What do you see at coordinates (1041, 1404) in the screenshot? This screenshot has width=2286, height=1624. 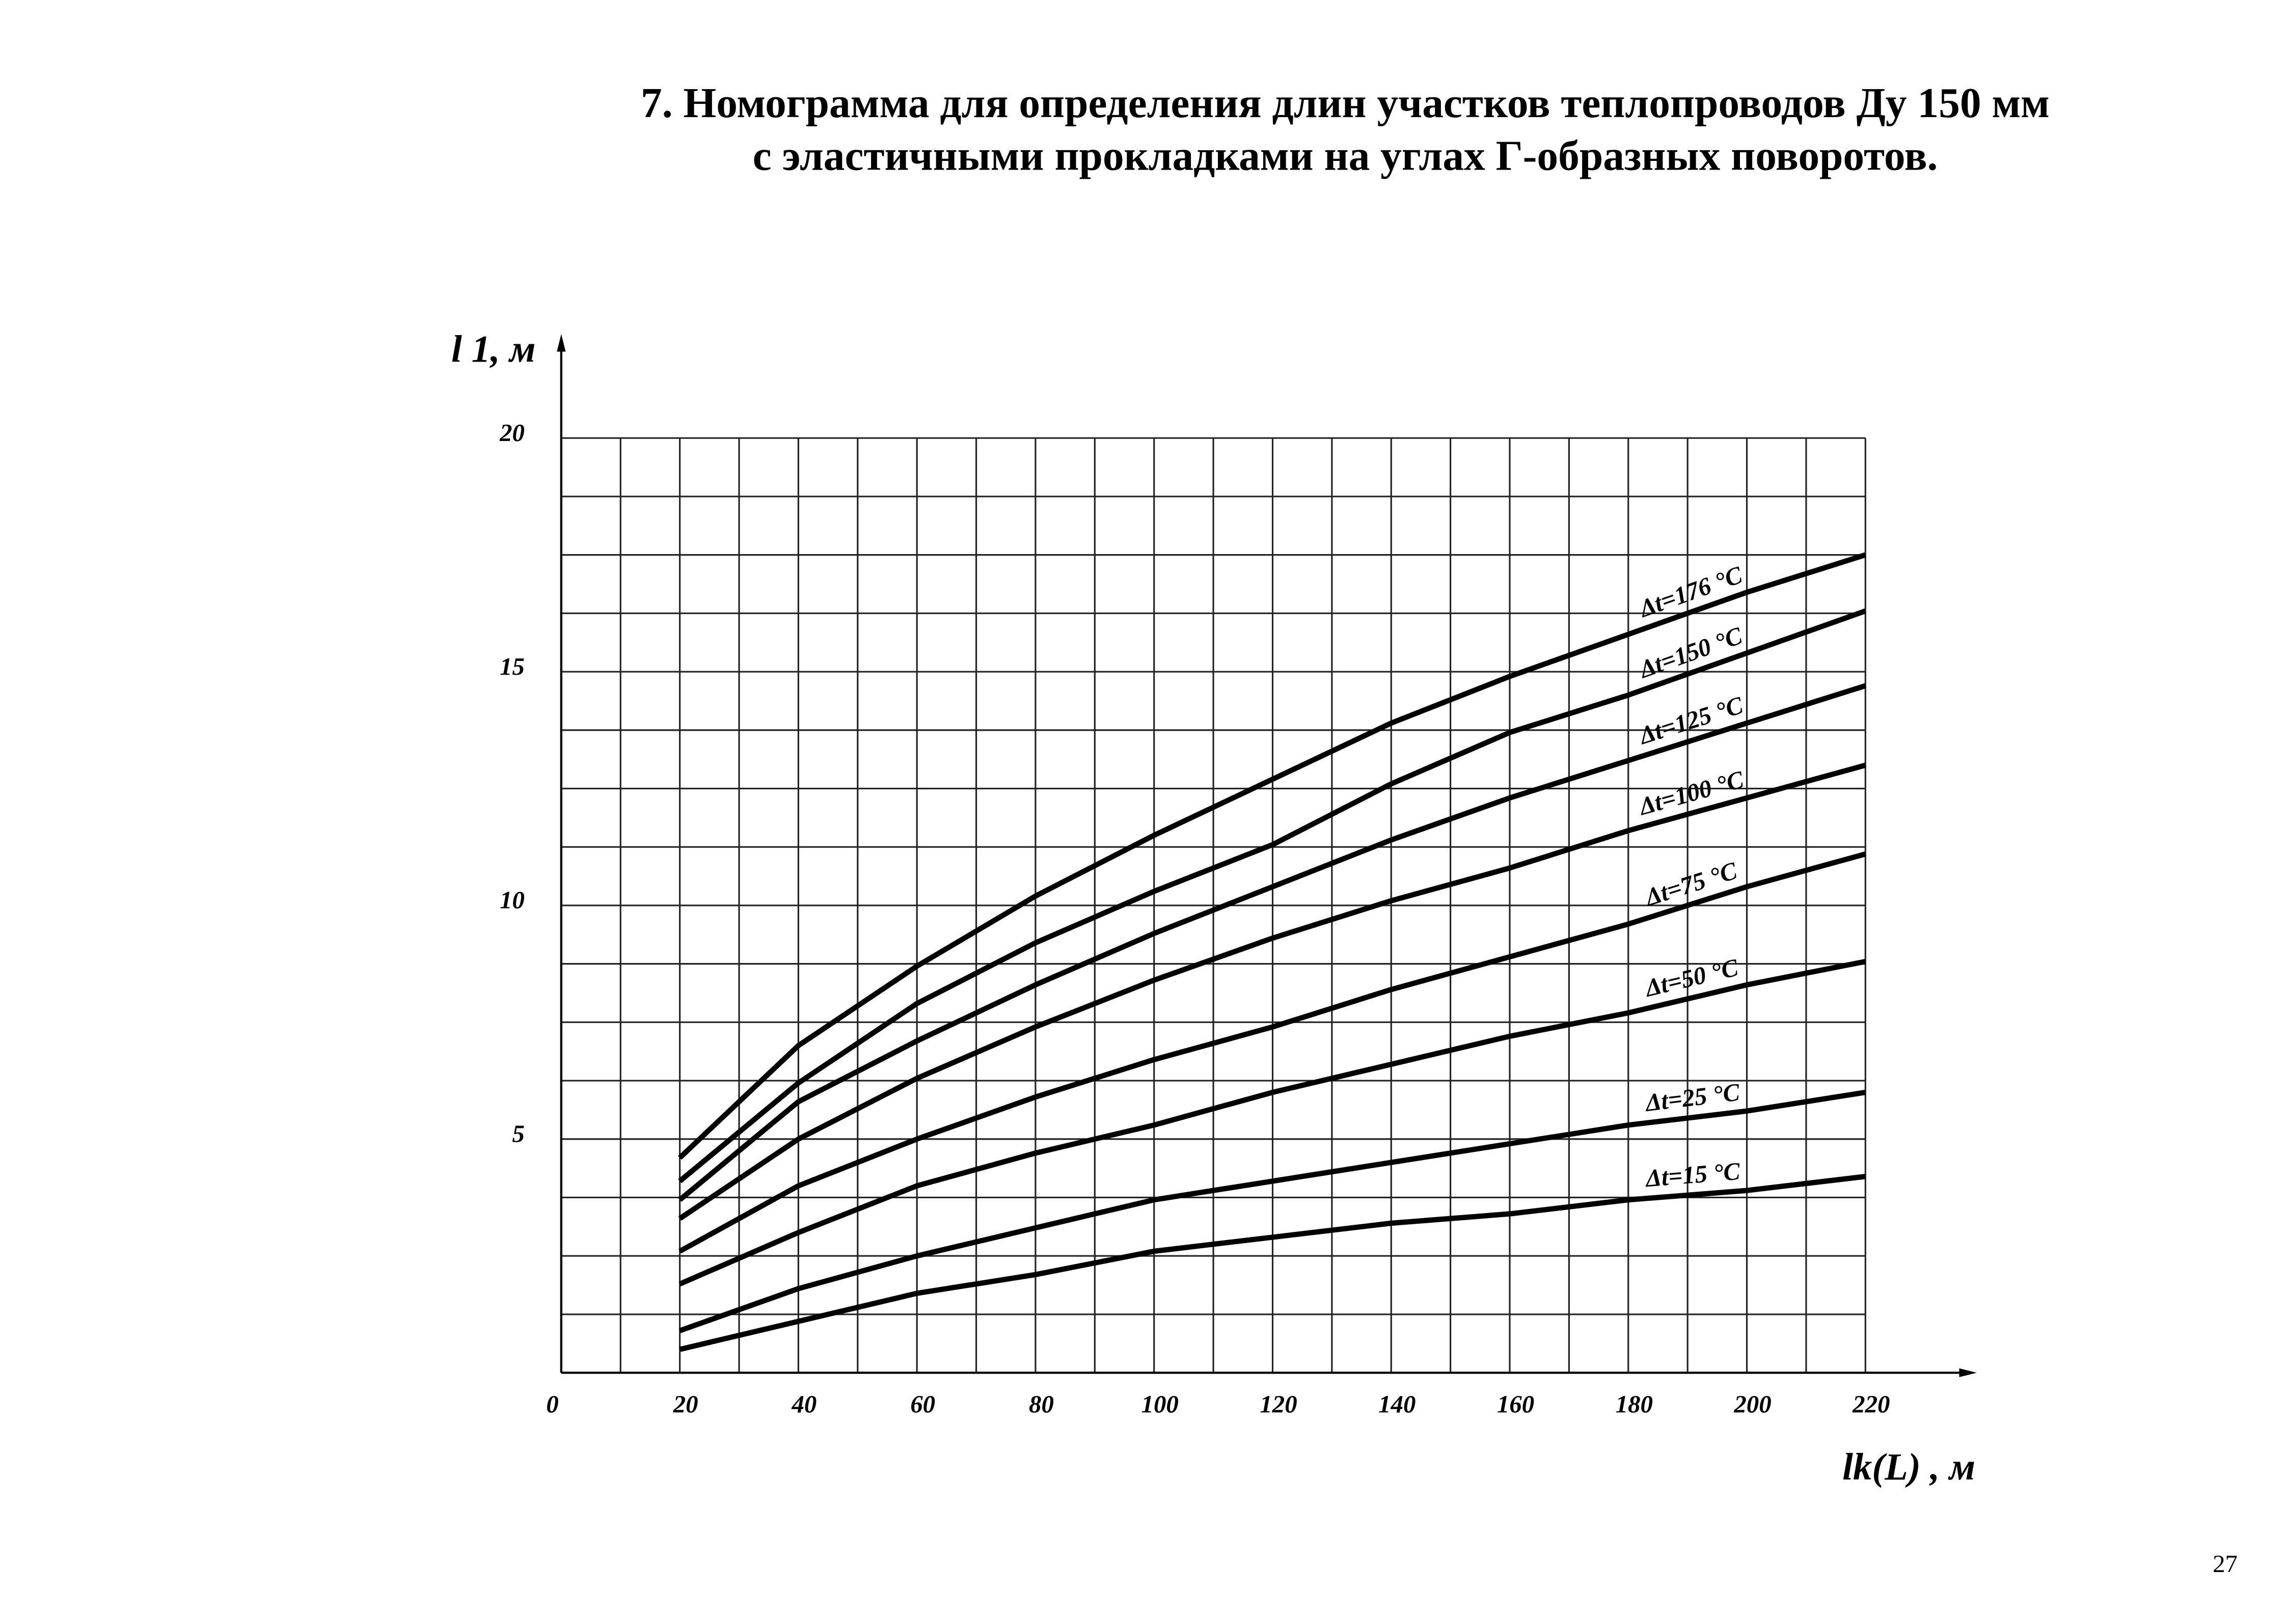 I see `x-tick-label: 80` at bounding box center [1041, 1404].